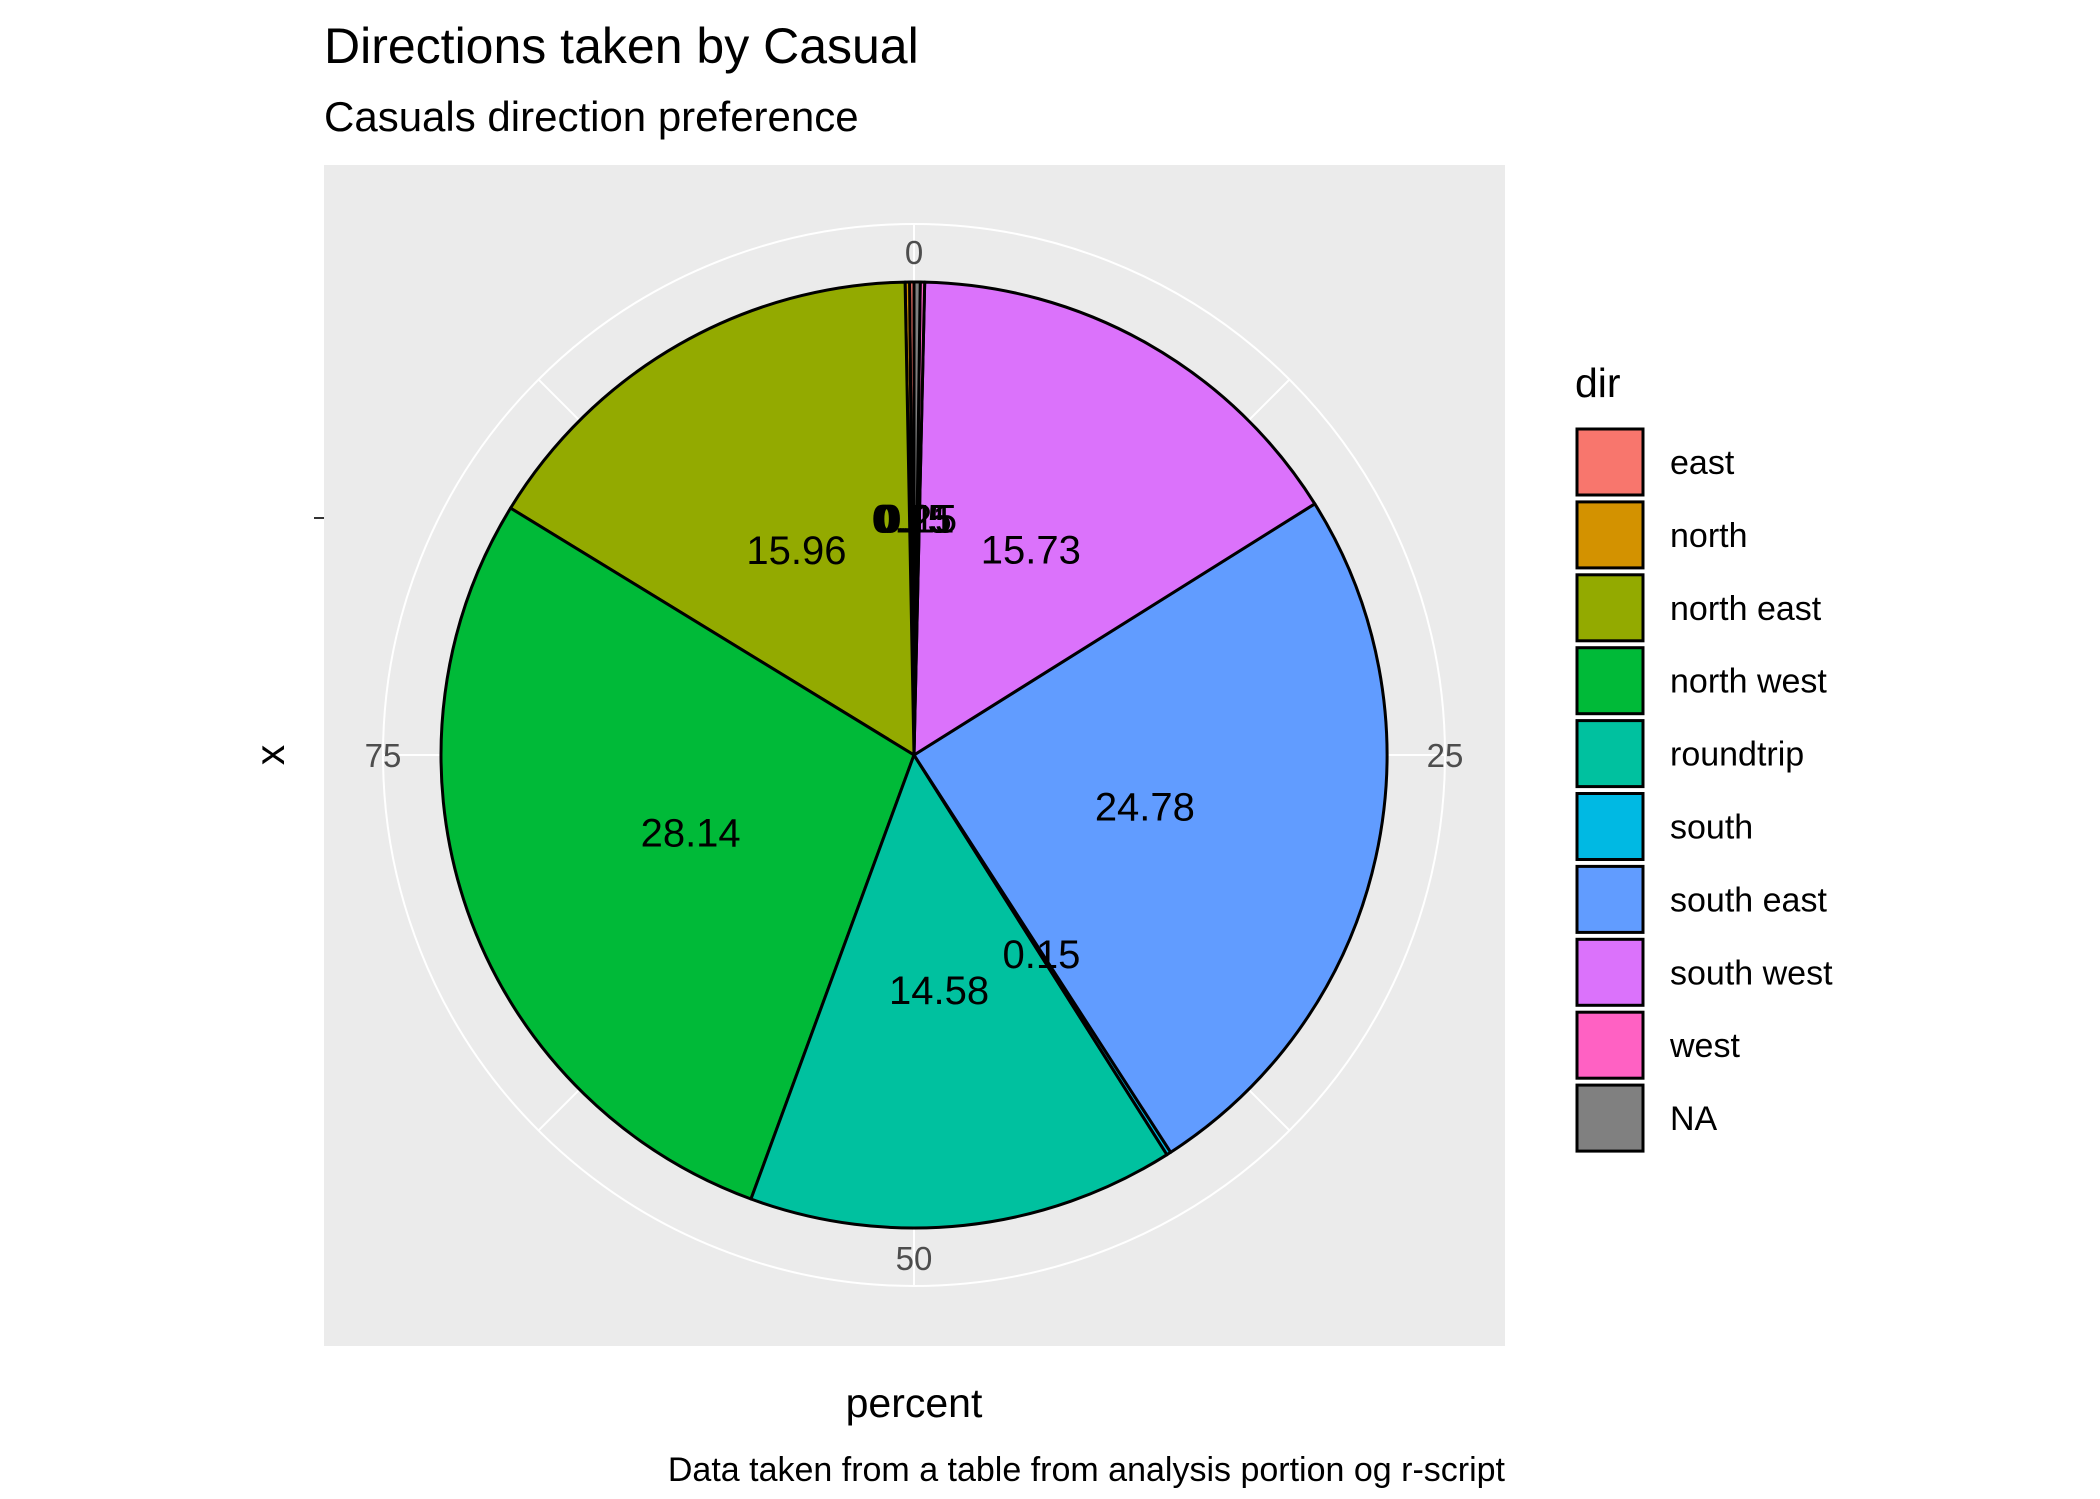 Image resolution: width=2100 pixels, height=1499 pixels. What do you see at coordinates (1114, 518) in the screenshot?
I see `pie-slice-south-west` at bounding box center [1114, 518].